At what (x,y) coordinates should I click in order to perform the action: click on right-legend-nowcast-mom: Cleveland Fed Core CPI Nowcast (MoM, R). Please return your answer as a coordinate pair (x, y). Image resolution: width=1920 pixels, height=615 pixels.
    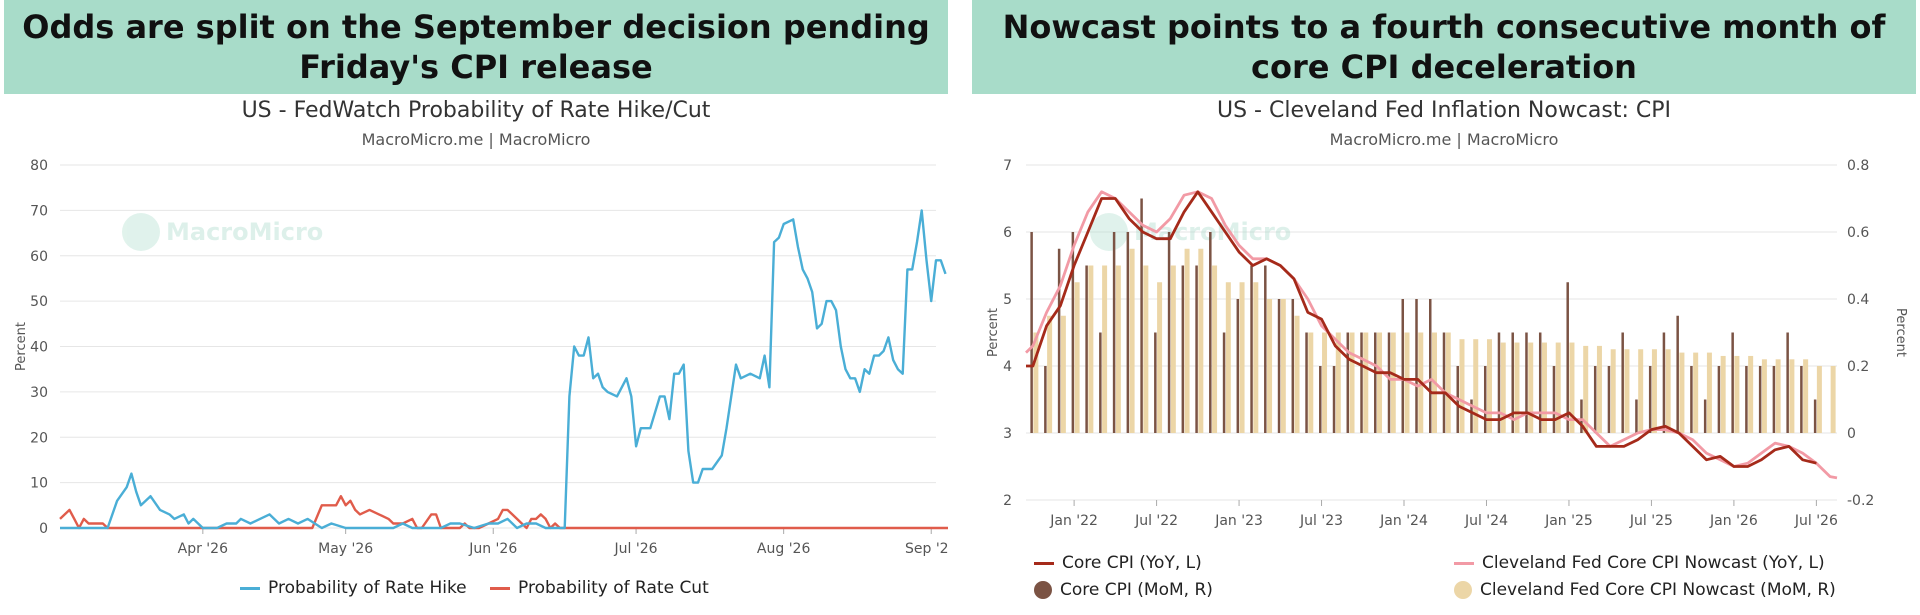
    Looking at the image, I should click on (1645, 590).